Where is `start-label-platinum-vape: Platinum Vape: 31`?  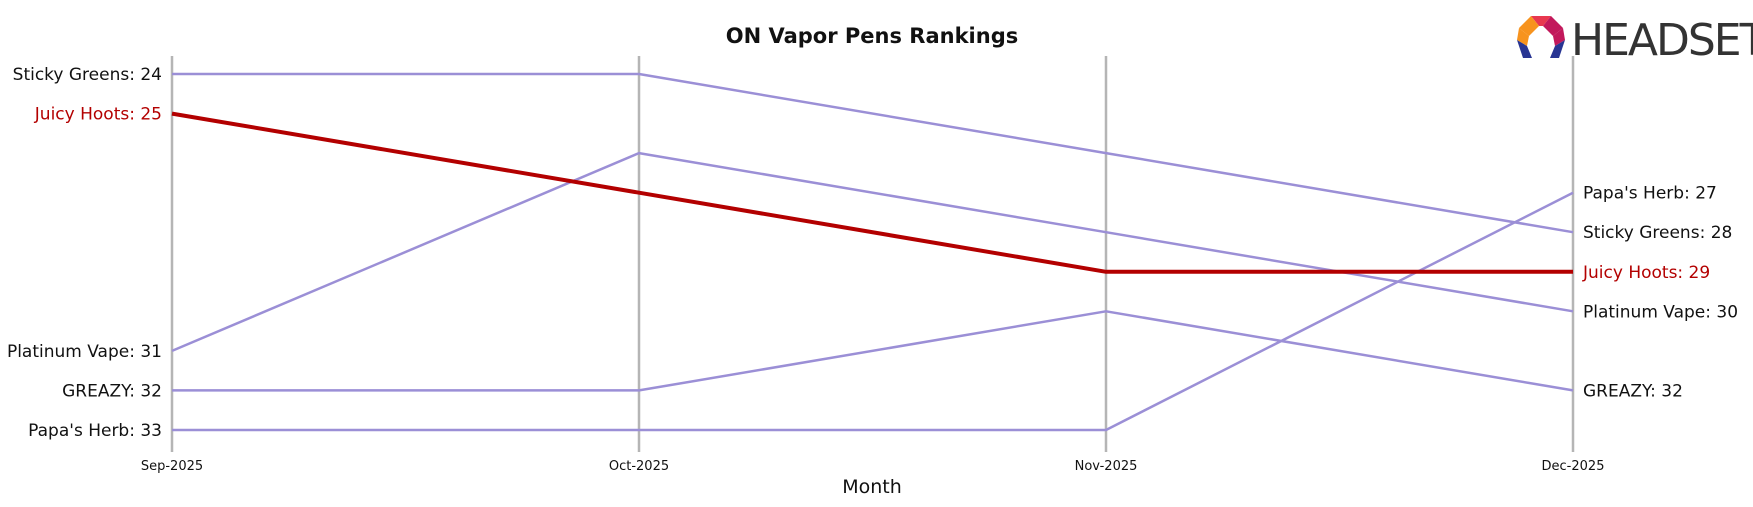 start-label-platinum-vape: Platinum Vape: 31 is located at coordinates (84, 352).